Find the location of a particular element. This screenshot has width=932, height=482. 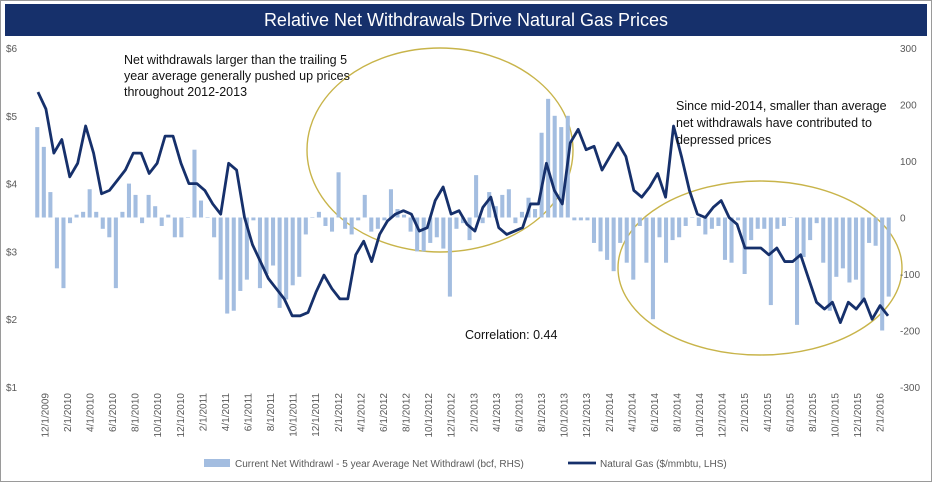

annotation-text: year average generally pushed up prices is located at coordinates (237, 76).